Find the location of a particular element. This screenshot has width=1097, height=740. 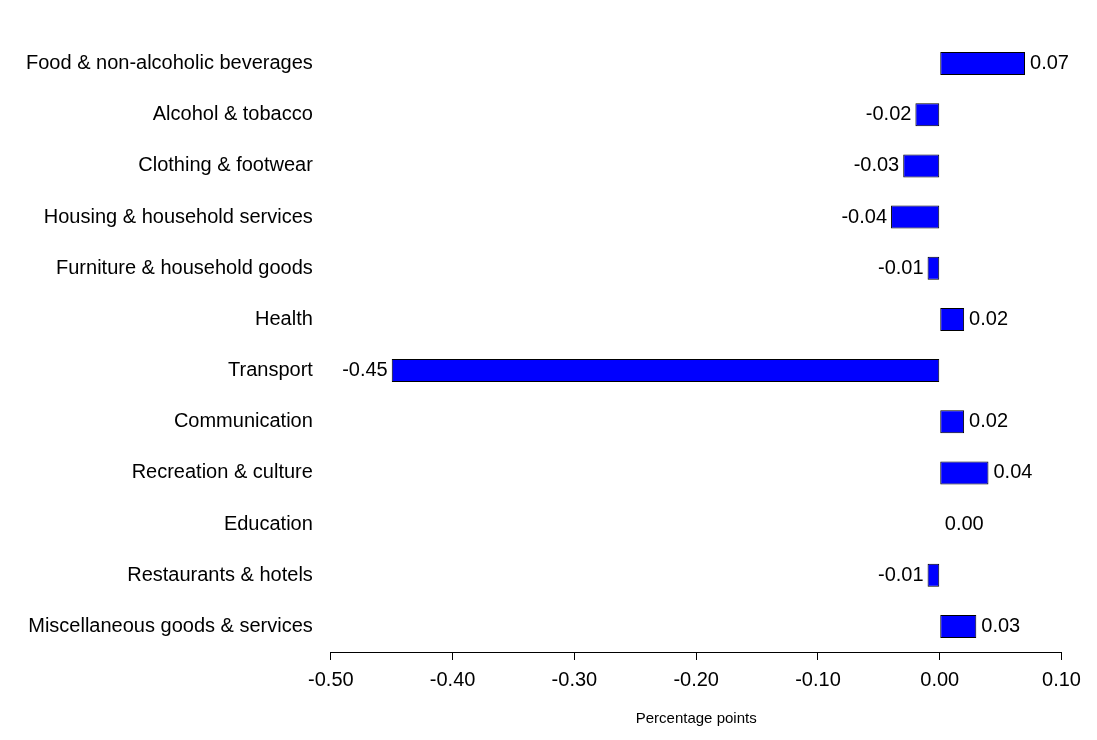

y-tick-label: Health is located at coordinates (284, 317).